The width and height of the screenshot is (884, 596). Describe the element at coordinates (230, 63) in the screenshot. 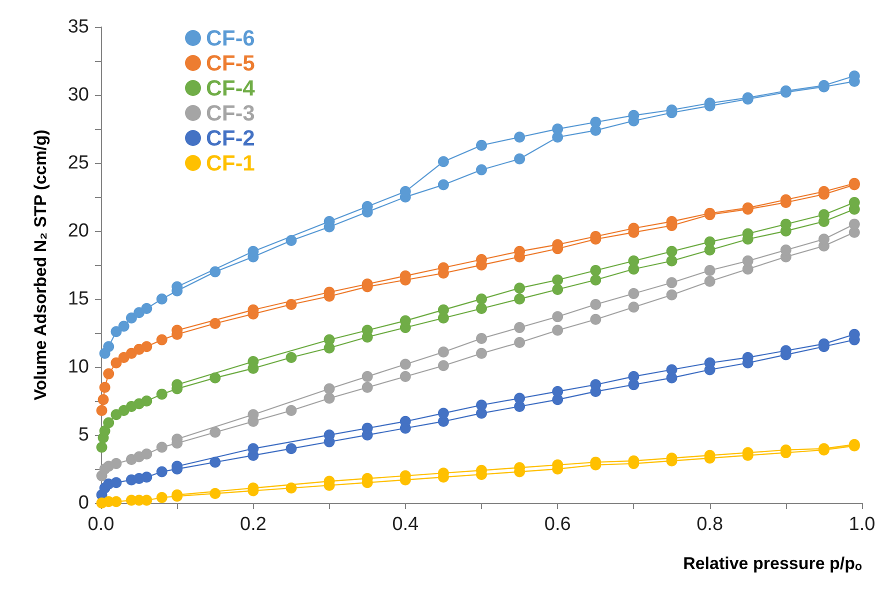

I see `legend-label: CF-5` at that location.